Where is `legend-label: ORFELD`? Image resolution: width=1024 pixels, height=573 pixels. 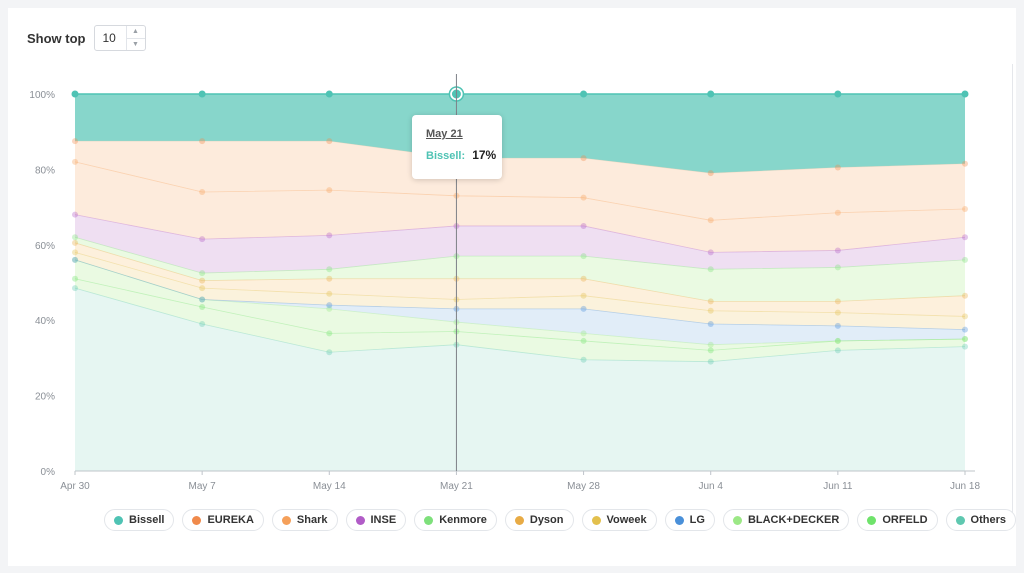 legend-label: ORFELD is located at coordinates (905, 520).